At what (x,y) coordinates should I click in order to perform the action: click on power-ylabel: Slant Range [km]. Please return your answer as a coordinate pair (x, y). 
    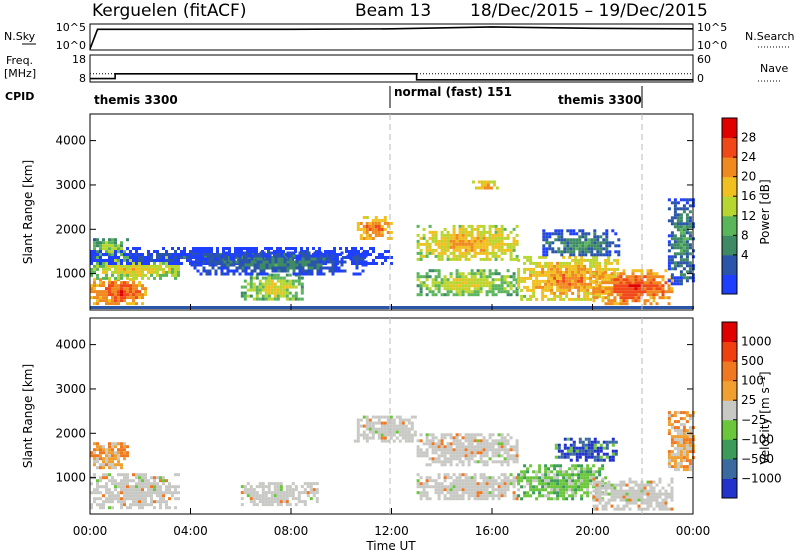
    Looking at the image, I should click on (28, 212).